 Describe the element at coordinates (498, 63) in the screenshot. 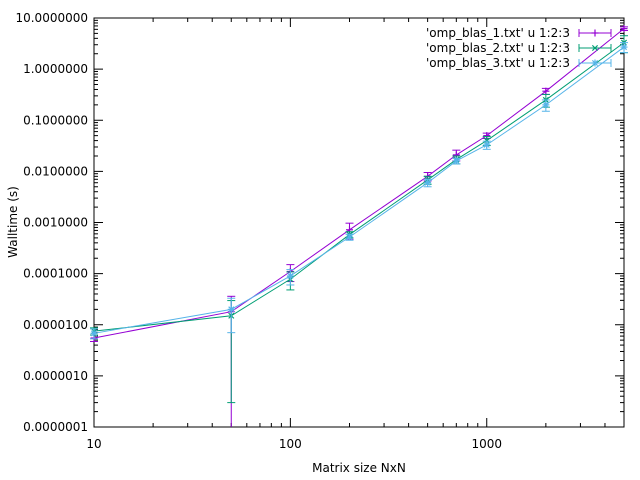

I see `legend-label: 'omp_blas_3.txt' u 1:2:3` at that location.